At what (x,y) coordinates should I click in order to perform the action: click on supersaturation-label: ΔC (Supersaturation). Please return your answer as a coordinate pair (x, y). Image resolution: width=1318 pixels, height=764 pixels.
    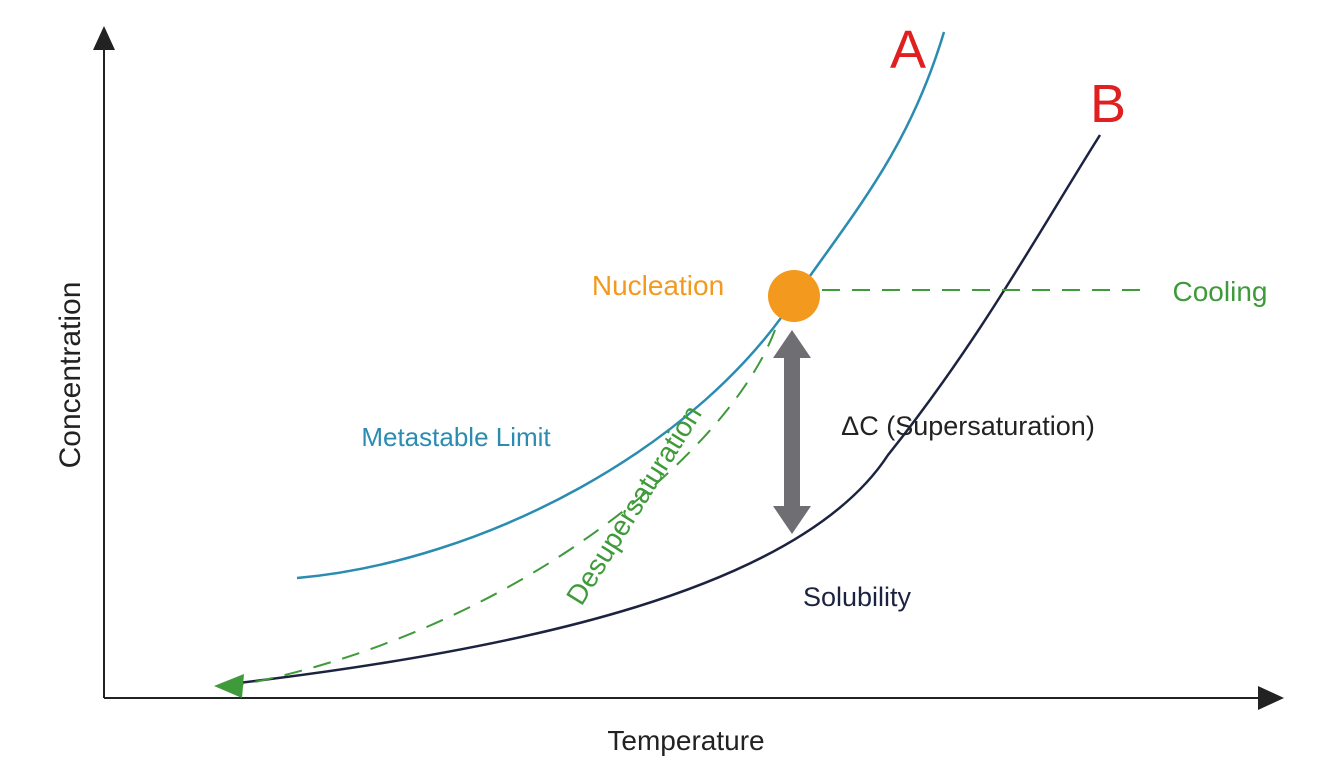
    Looking at the image, I should click on (968, 426).